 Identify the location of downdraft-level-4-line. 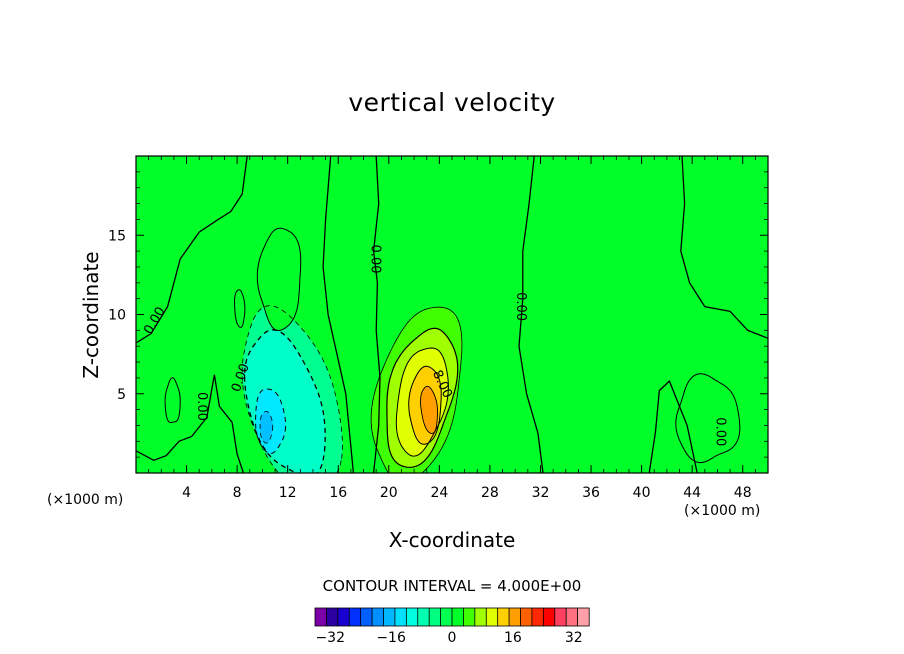
(266, 427).